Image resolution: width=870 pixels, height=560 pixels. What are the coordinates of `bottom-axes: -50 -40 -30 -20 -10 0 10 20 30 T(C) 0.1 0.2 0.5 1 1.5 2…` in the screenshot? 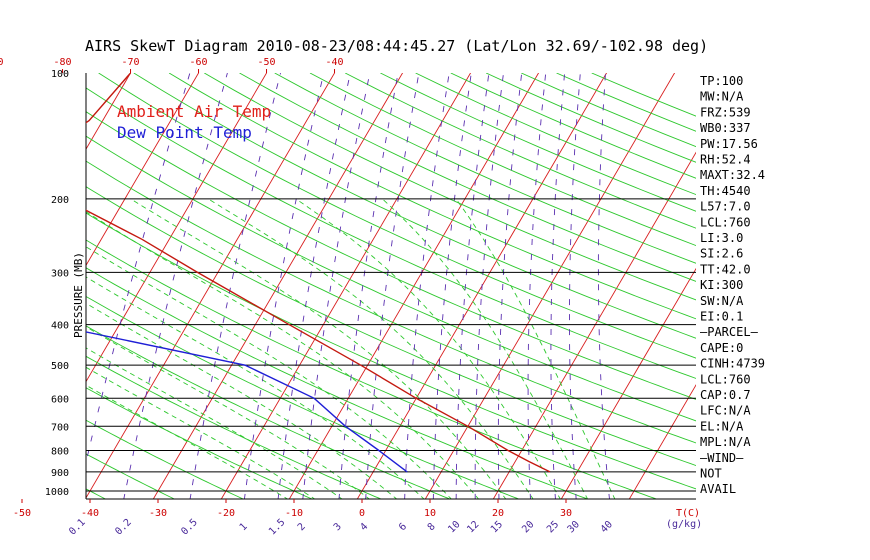 It's located at (357, 518).